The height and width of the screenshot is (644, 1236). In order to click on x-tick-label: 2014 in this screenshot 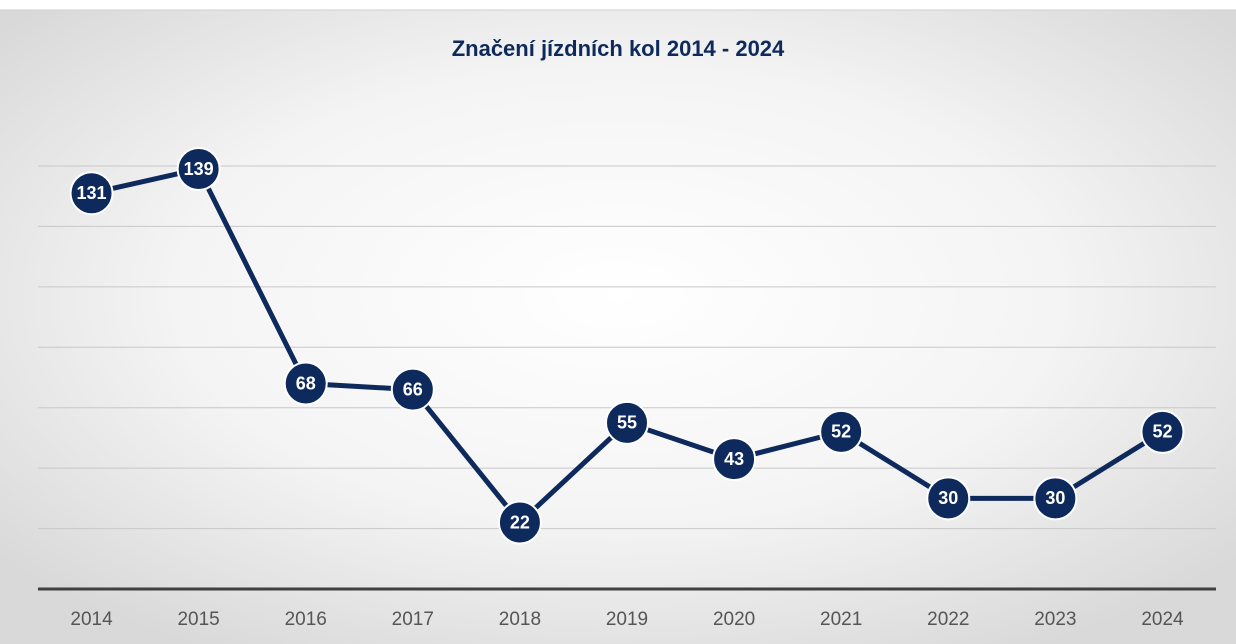, I will do `click(91, 619)`.